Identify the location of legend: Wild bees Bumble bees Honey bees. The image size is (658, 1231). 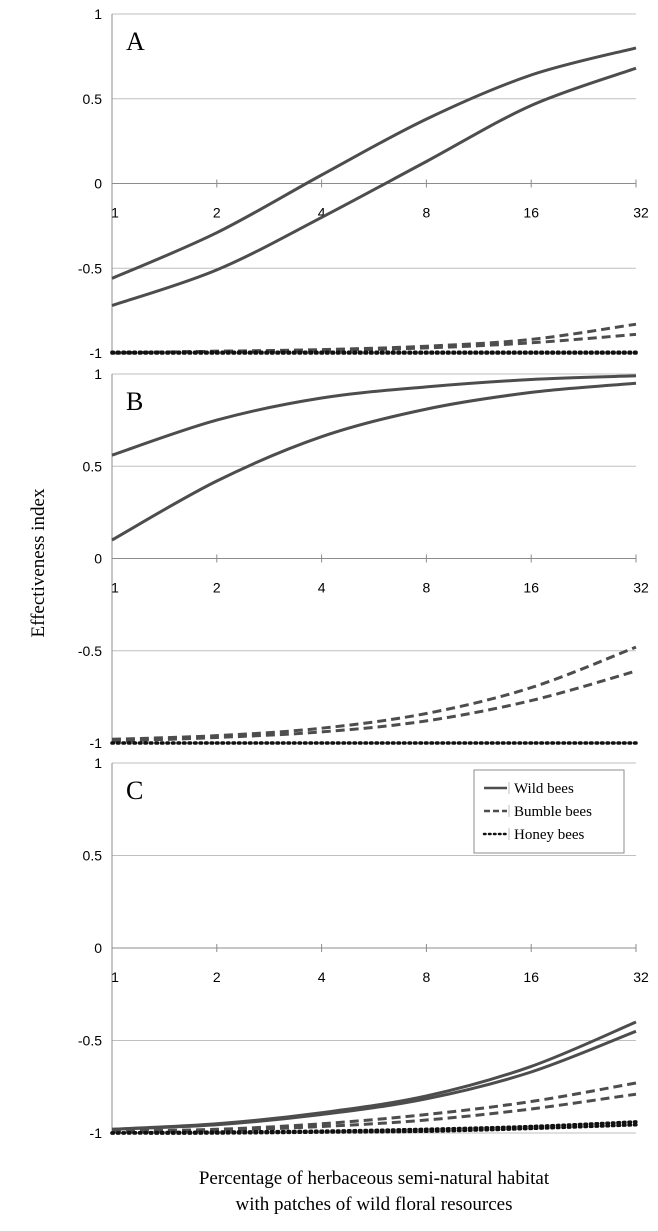
(549, 811).